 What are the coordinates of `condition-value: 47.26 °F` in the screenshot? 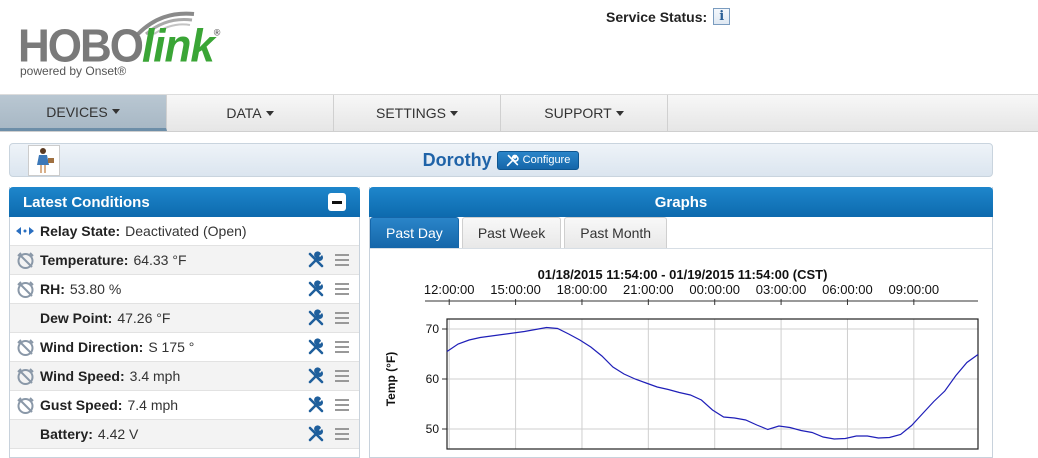 It's located at (144, 318).